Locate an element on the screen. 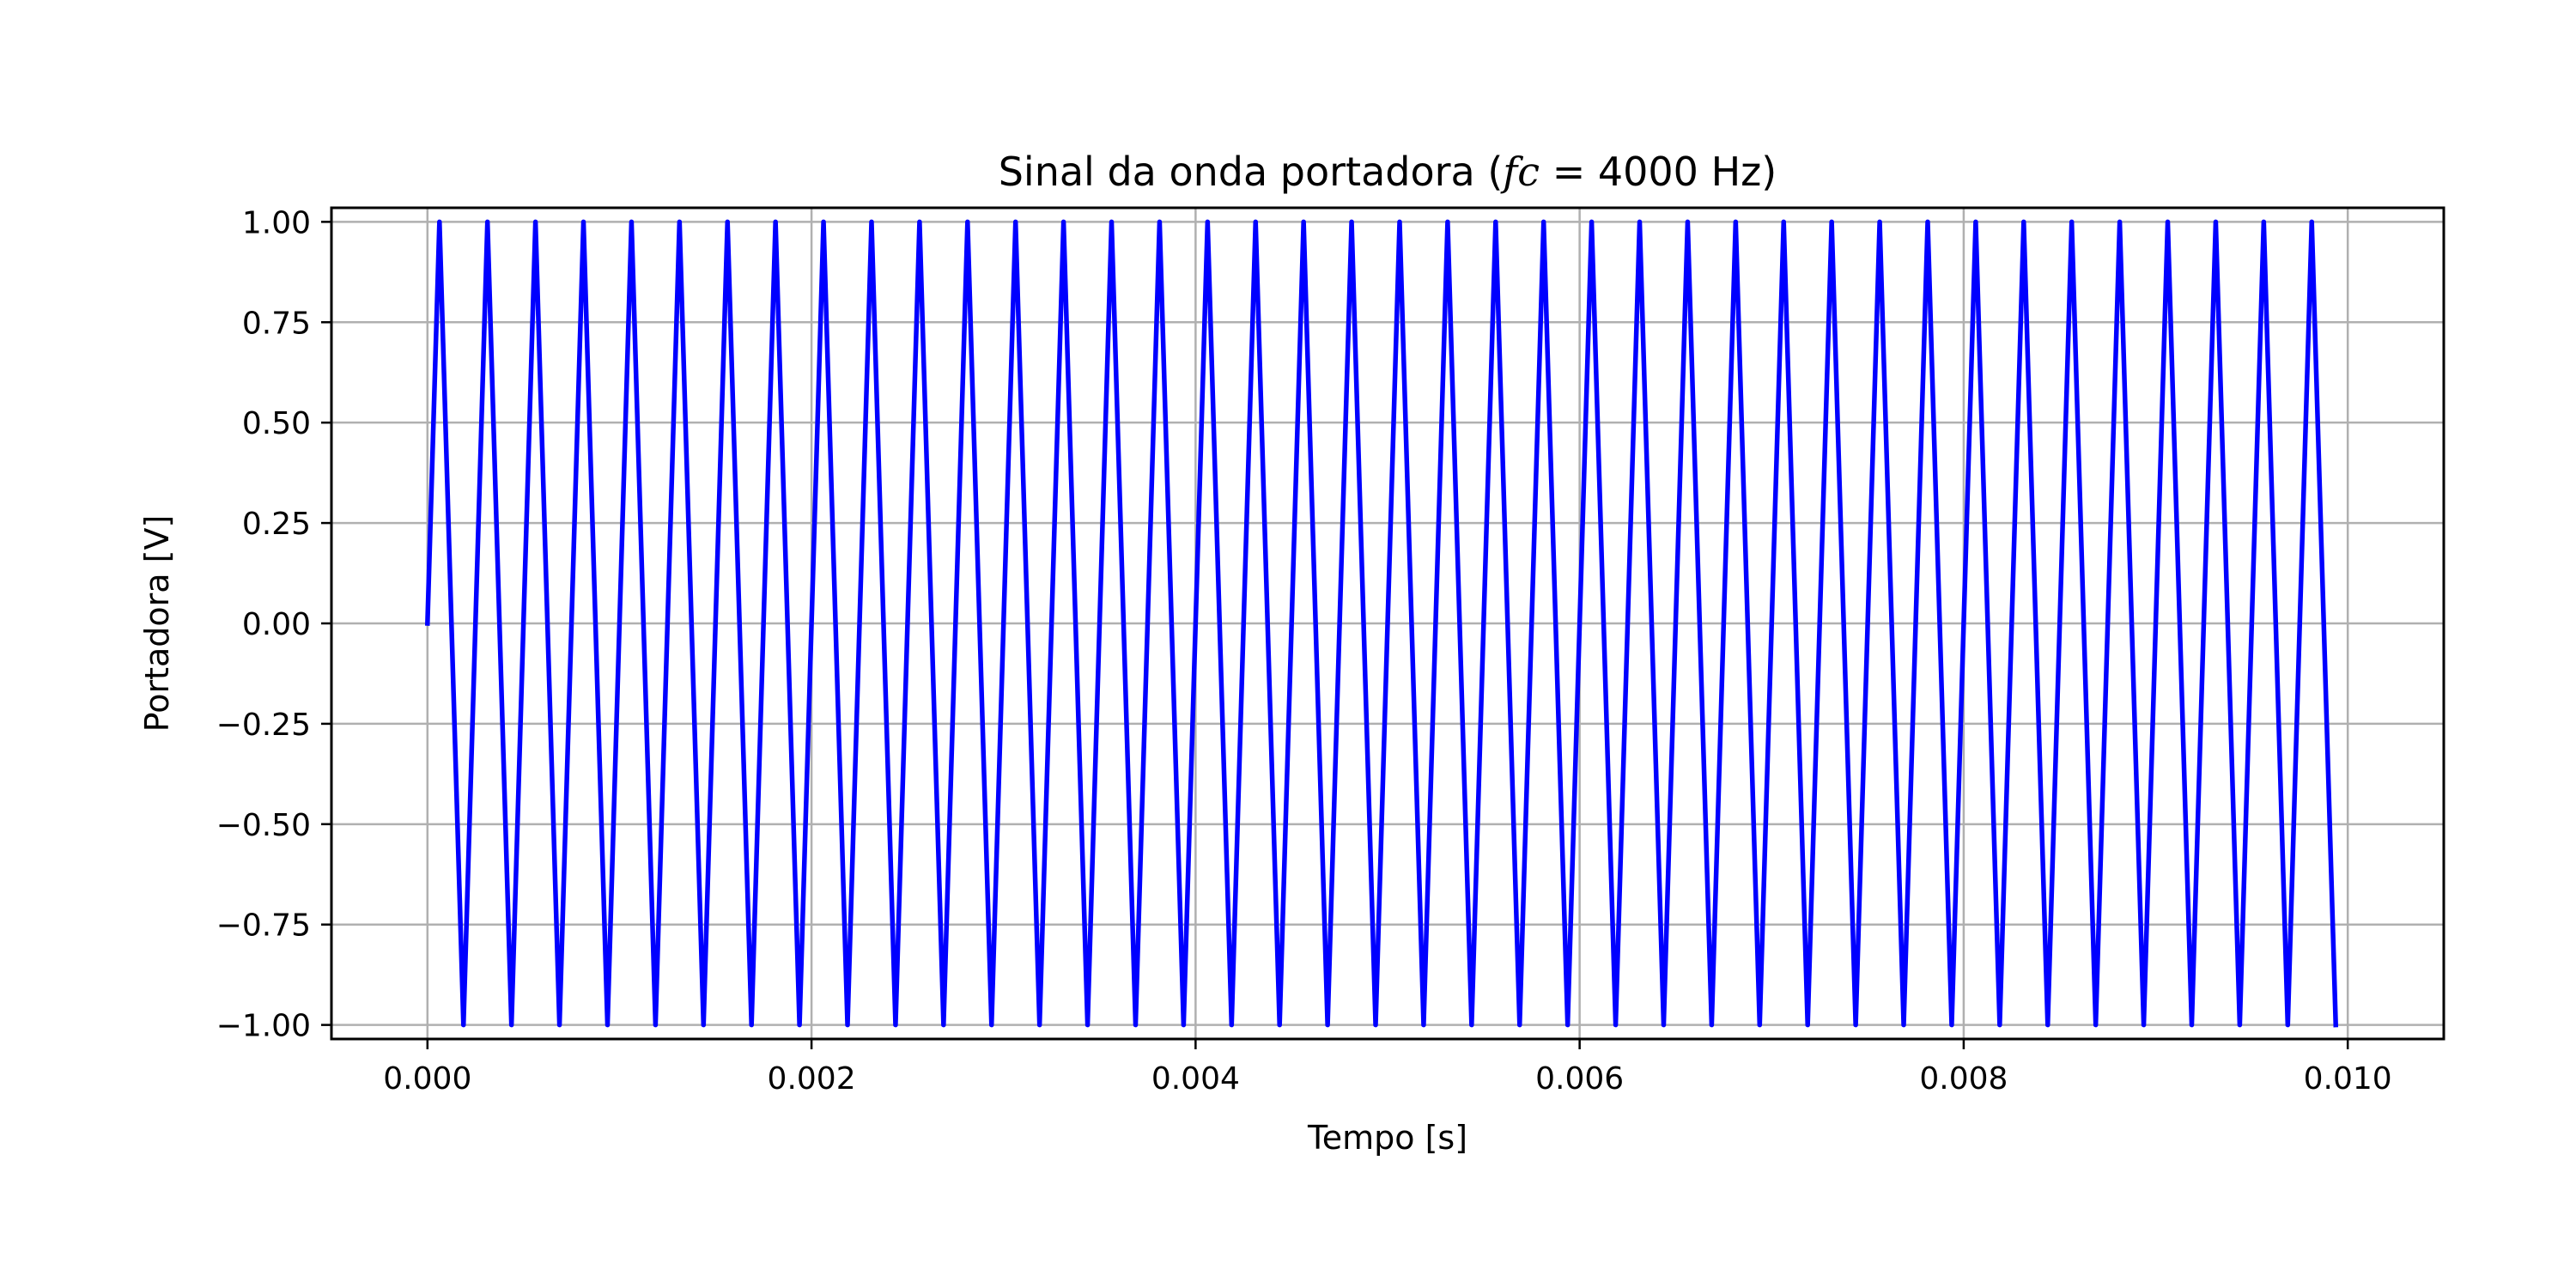  x-axis: 0.000 0.002 0.004 0.006 0.008 0.010 is located at coordinates (1387, 1068).